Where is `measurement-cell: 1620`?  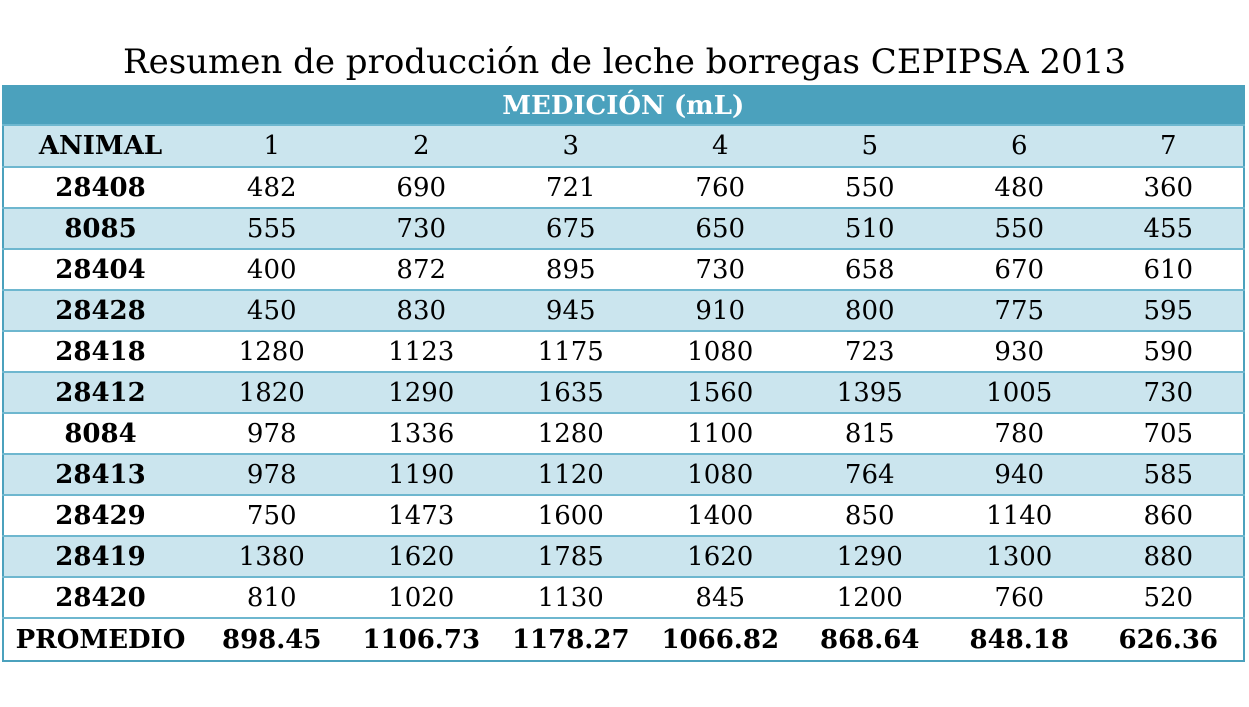 measurement-cell: 1620 is located at coordinates (421, 556).